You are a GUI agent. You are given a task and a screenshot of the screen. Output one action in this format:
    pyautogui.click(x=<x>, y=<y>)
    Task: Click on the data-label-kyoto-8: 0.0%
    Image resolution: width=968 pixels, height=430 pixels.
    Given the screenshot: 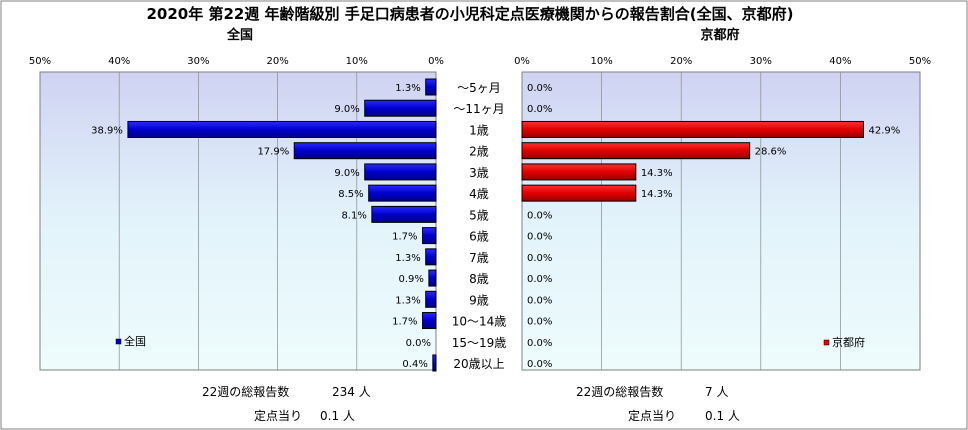 What is the action you would take?
    pyautogui.click(x=539, y=258)
    